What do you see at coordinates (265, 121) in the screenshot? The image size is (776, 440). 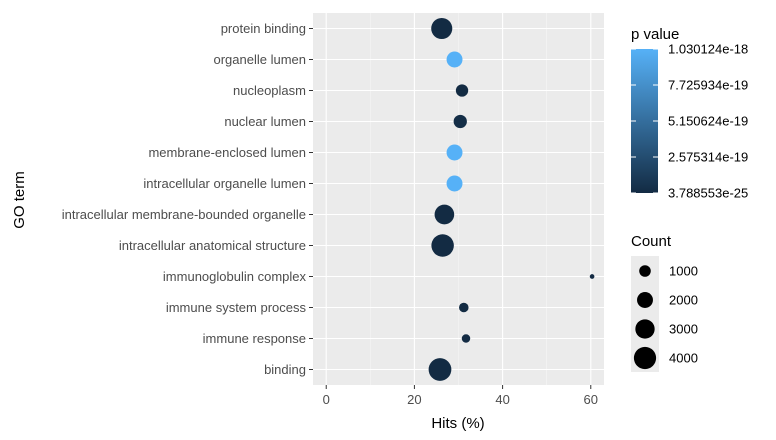 I see `y-tick-label: nuclear lumen` at bounding box center [265, 121].